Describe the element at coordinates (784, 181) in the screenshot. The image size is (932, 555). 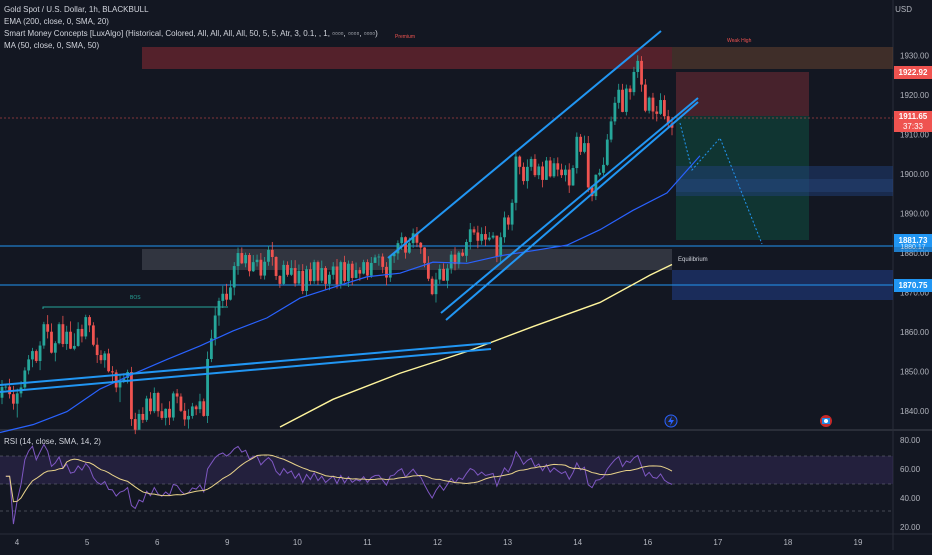
I see `demand-zone-upper` at that location.